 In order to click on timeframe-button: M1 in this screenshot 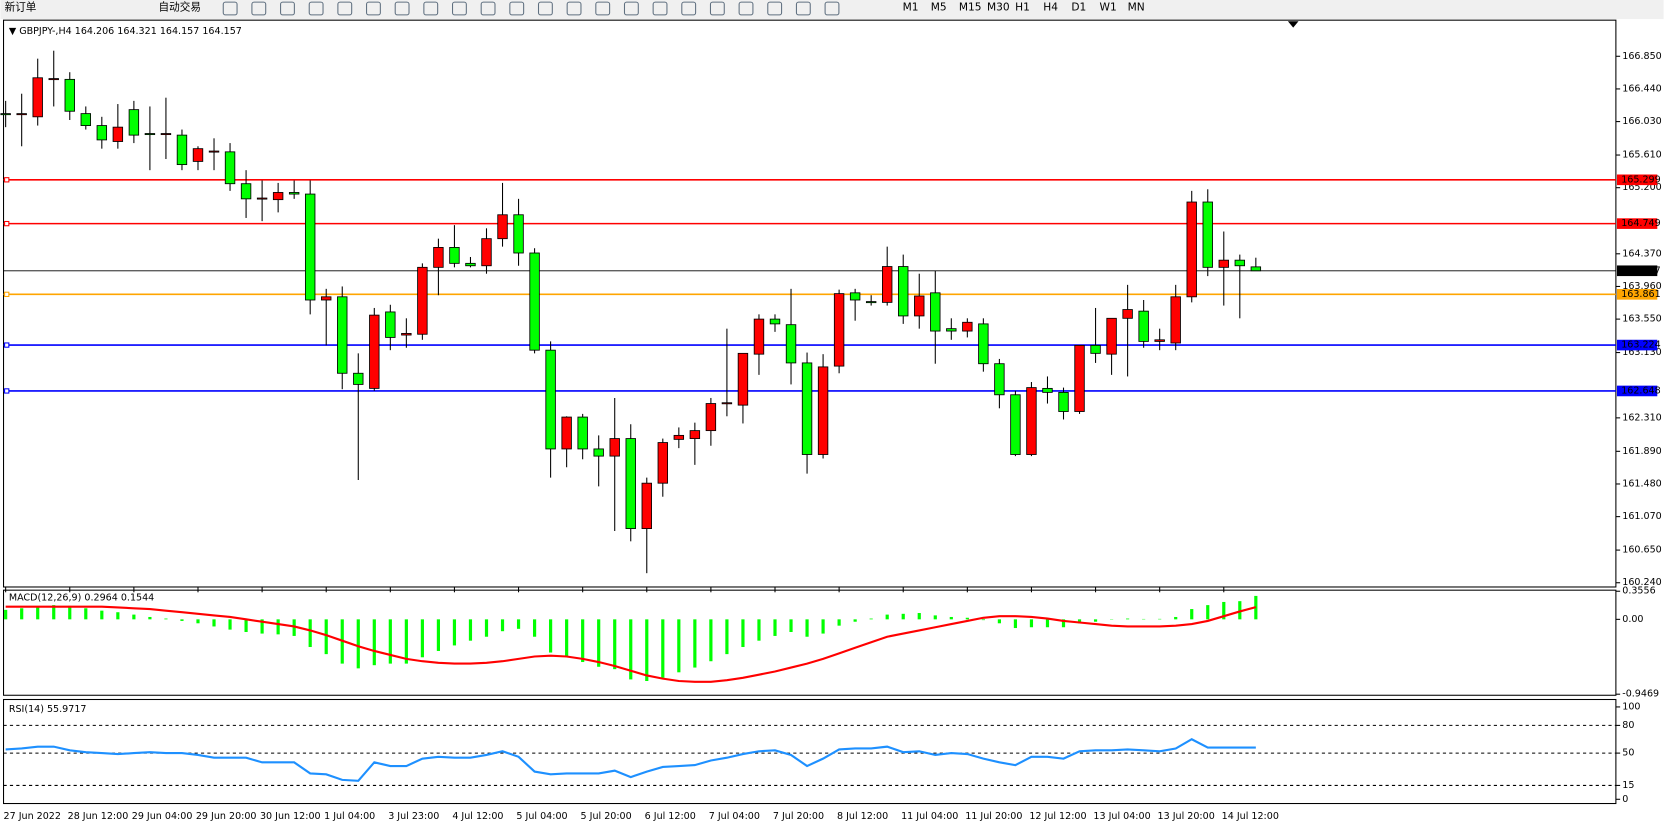, I will do `click(911, 6)`.